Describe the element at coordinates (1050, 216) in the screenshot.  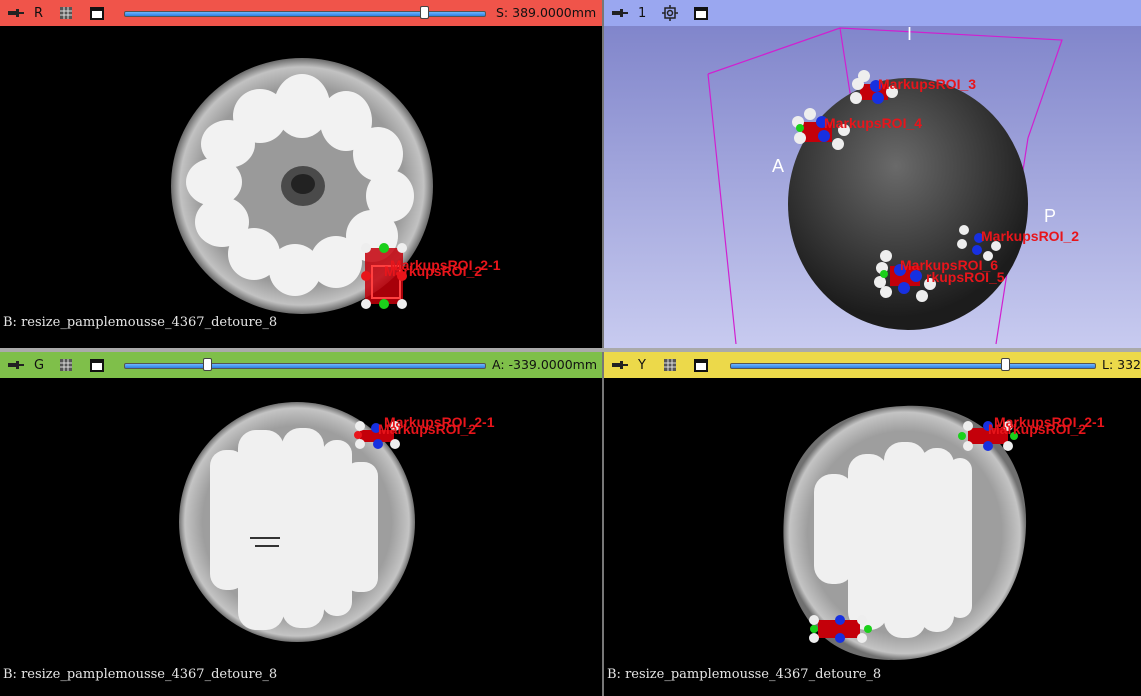
I see `orientation-label-right: P` at that location.